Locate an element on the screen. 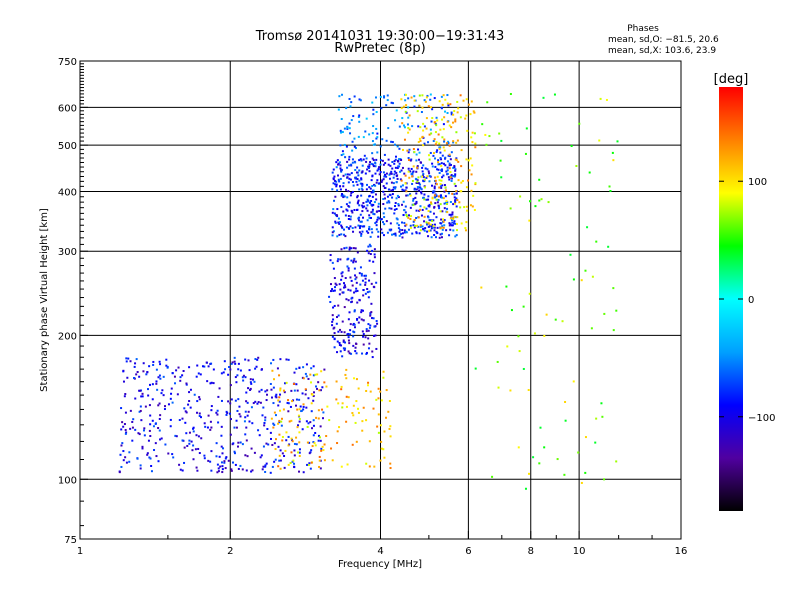  colorbar-tick-label: −100 is located at coordinates (761, 418).